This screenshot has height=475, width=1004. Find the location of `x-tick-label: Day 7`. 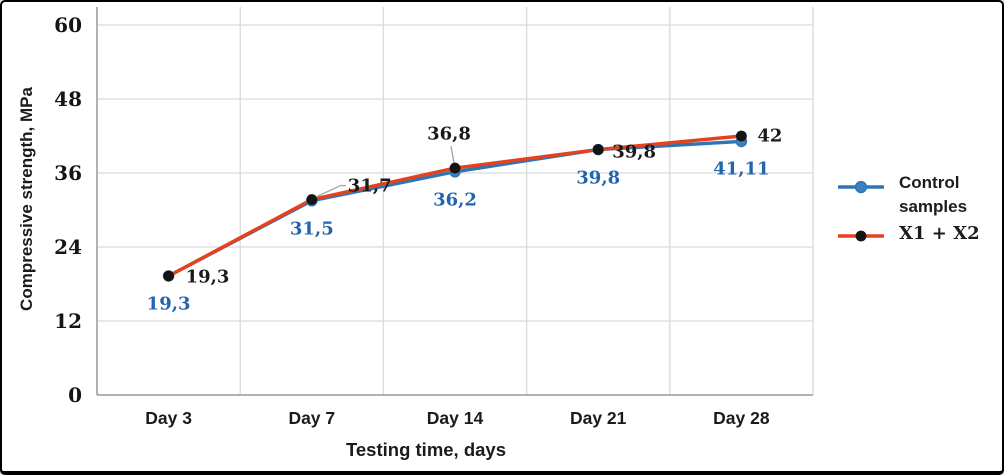

x-tick-label: Day 7 is located at coordinates (312, 418).